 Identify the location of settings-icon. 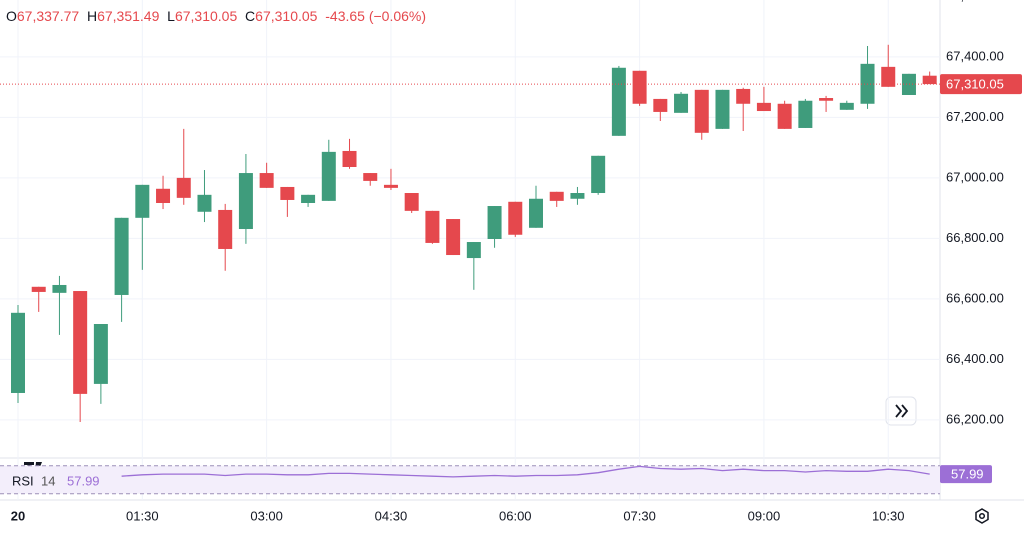
(982, 516).